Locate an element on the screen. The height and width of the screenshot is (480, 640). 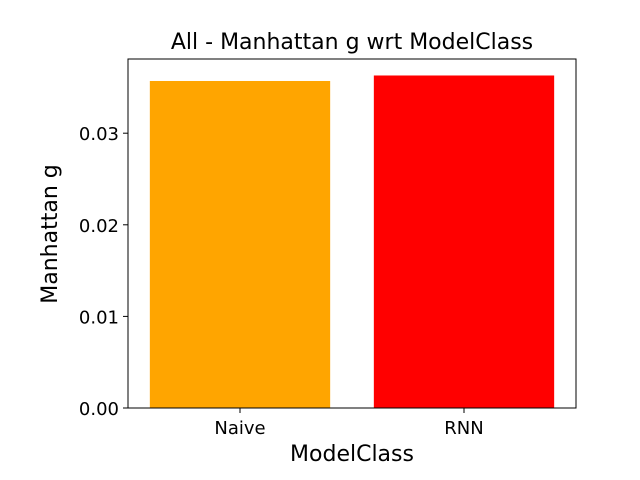
x-tick-label: RNN is located at coordinates (463, 428).